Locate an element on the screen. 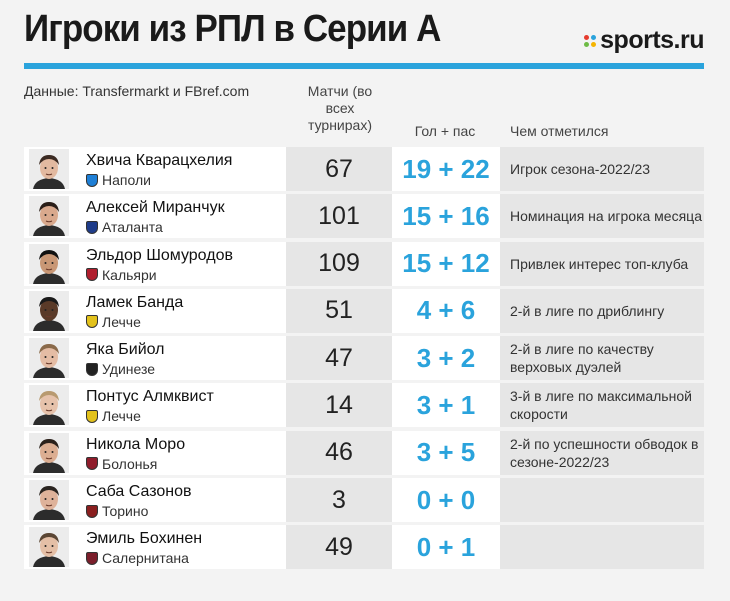  notable-text: 2-й в лиге по качеству верховых дуэлей is located at coordinates (582, 358).